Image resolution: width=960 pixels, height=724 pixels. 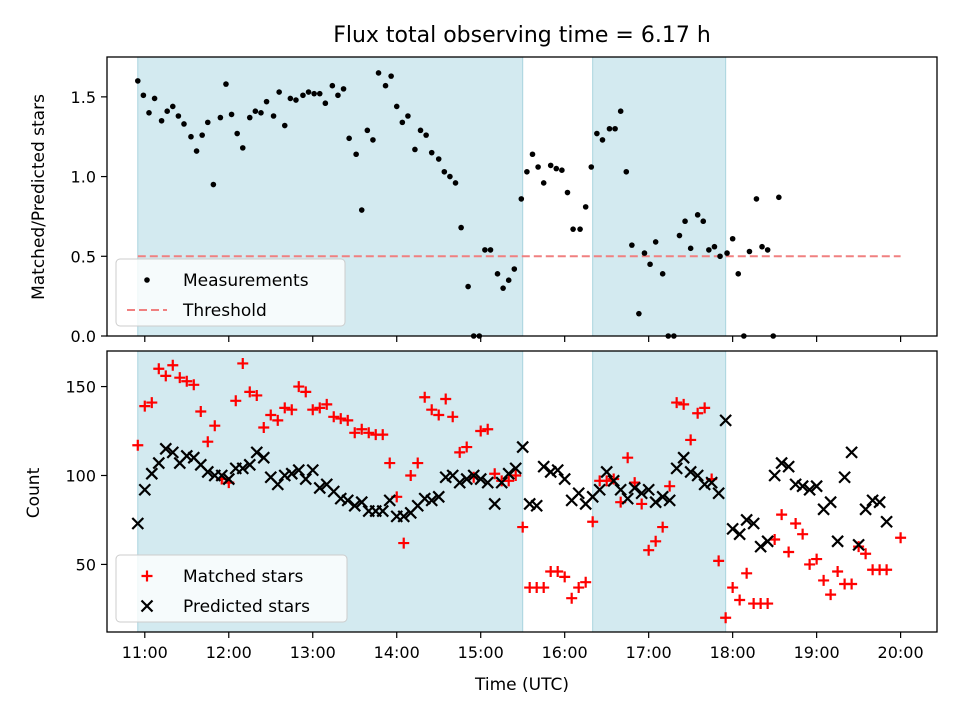 I want to click on x-tick-label: 18:00, so click(x=733, y=652).